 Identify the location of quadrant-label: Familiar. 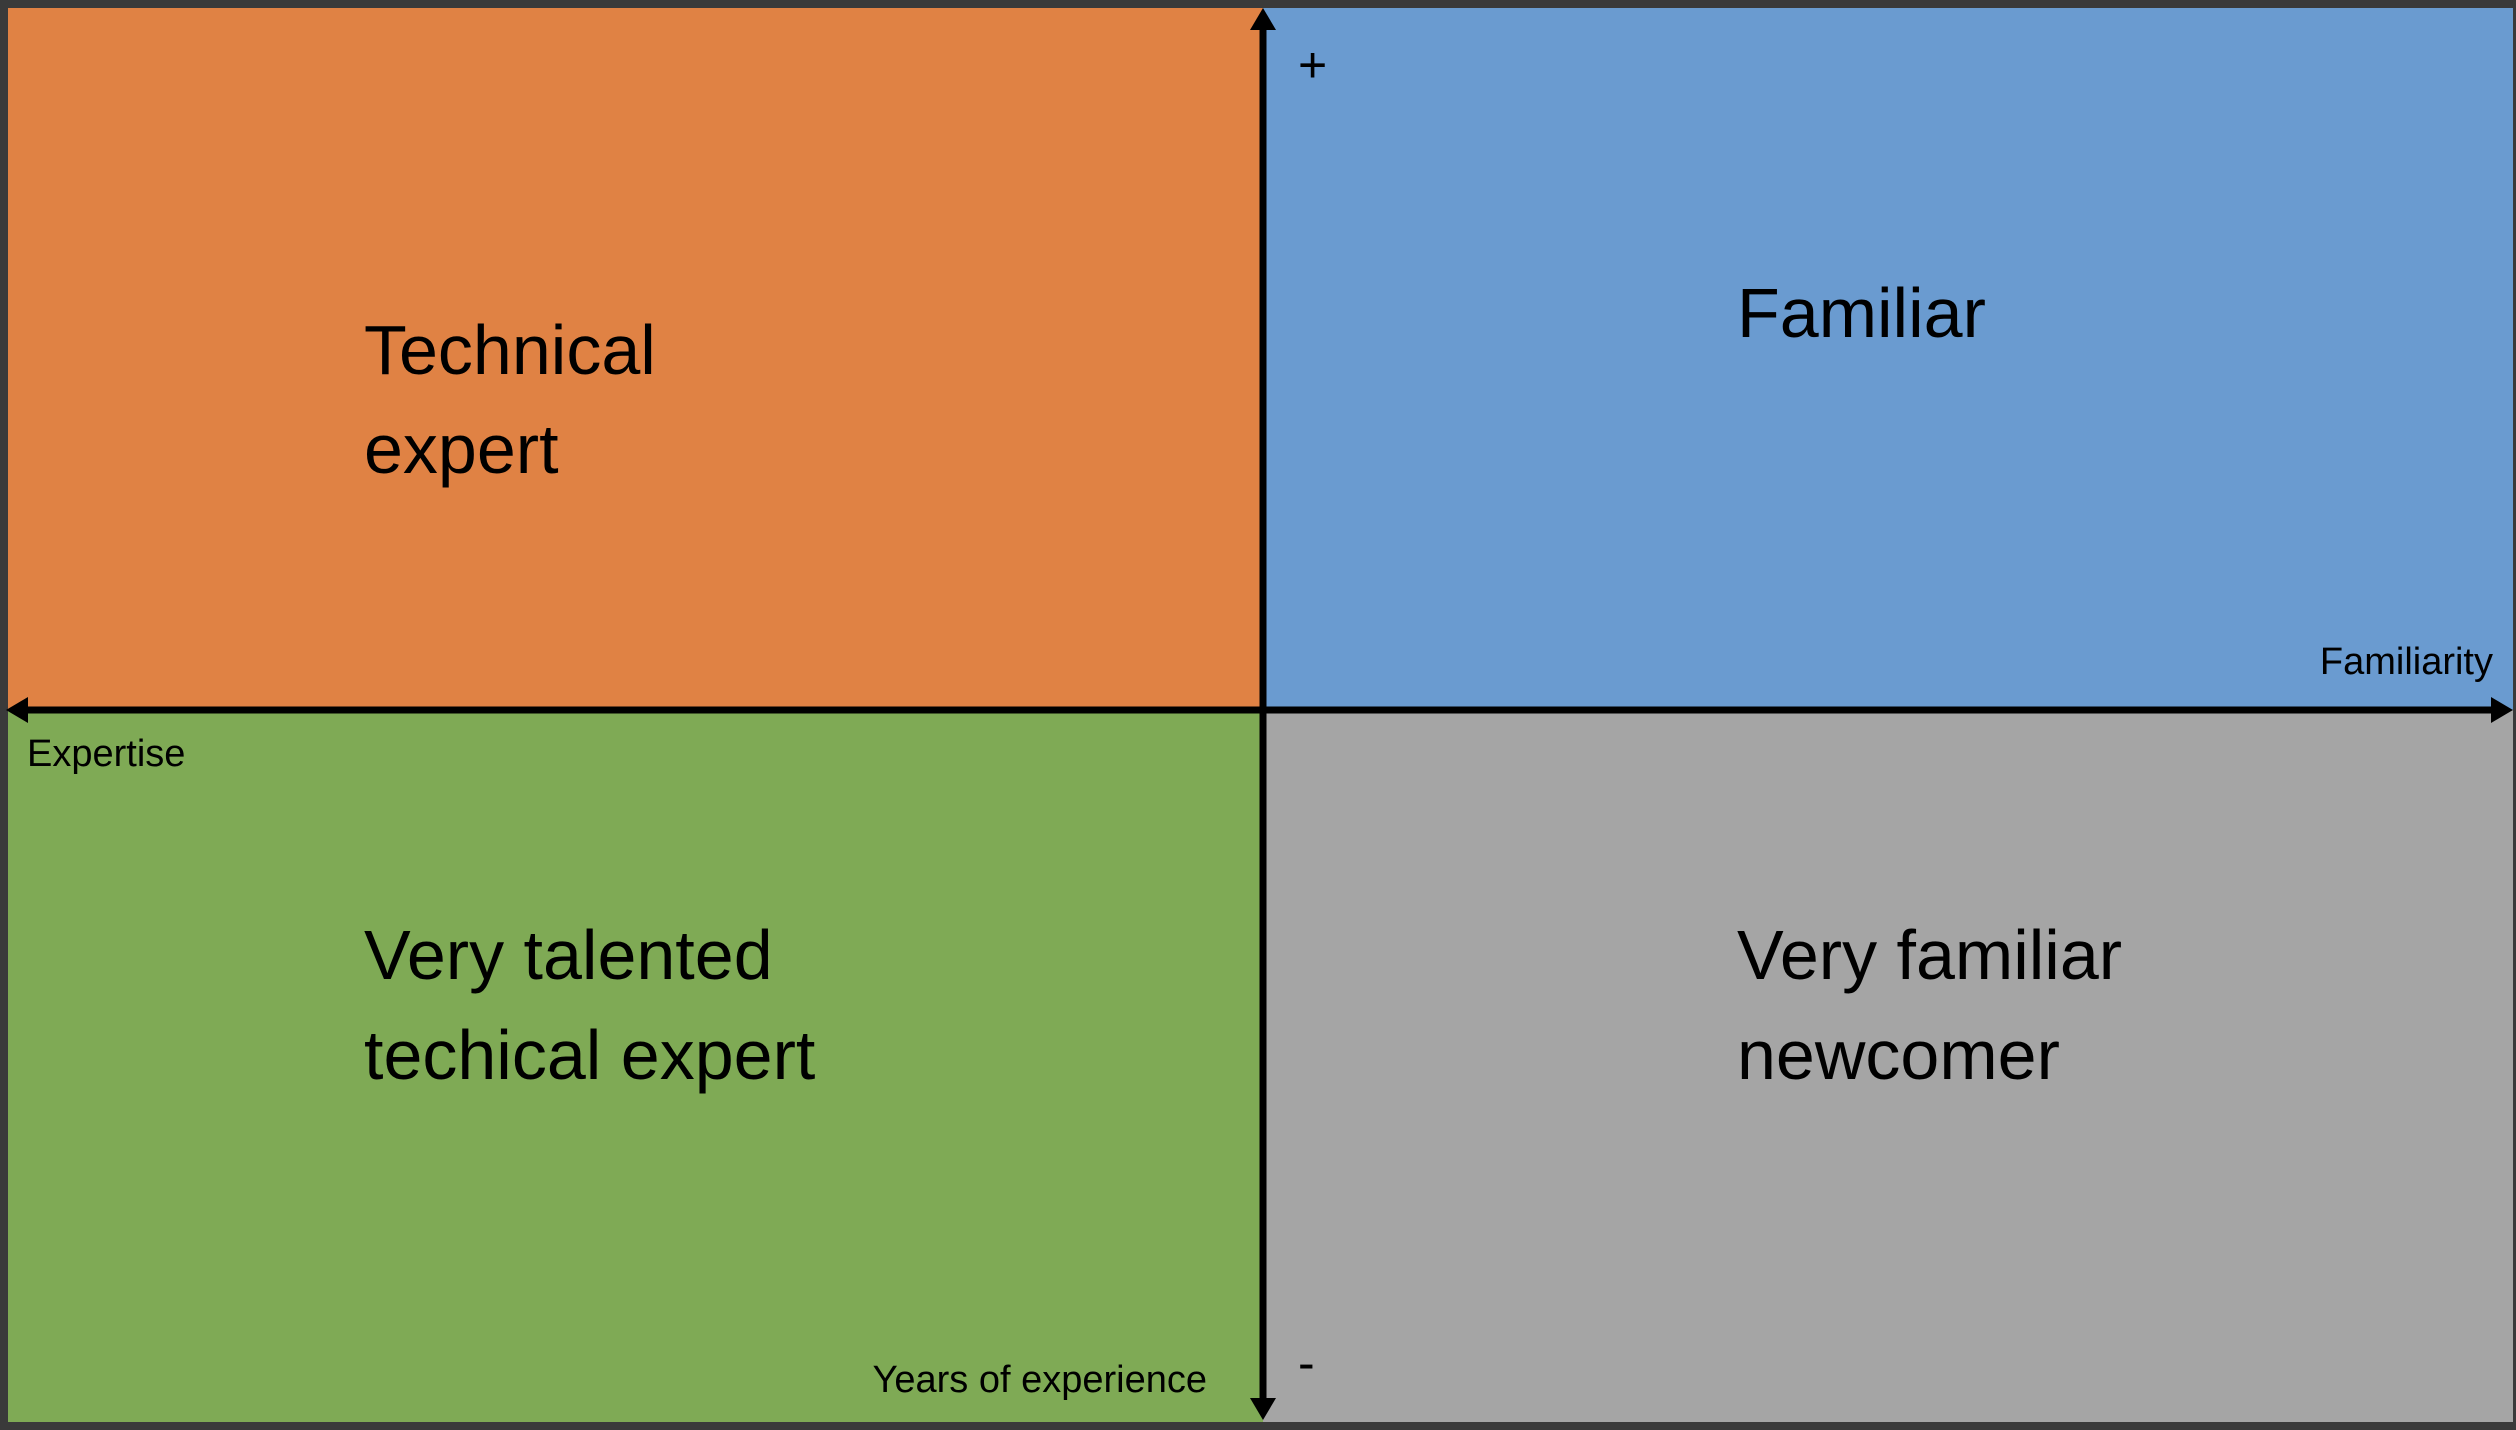
(1861, 313).